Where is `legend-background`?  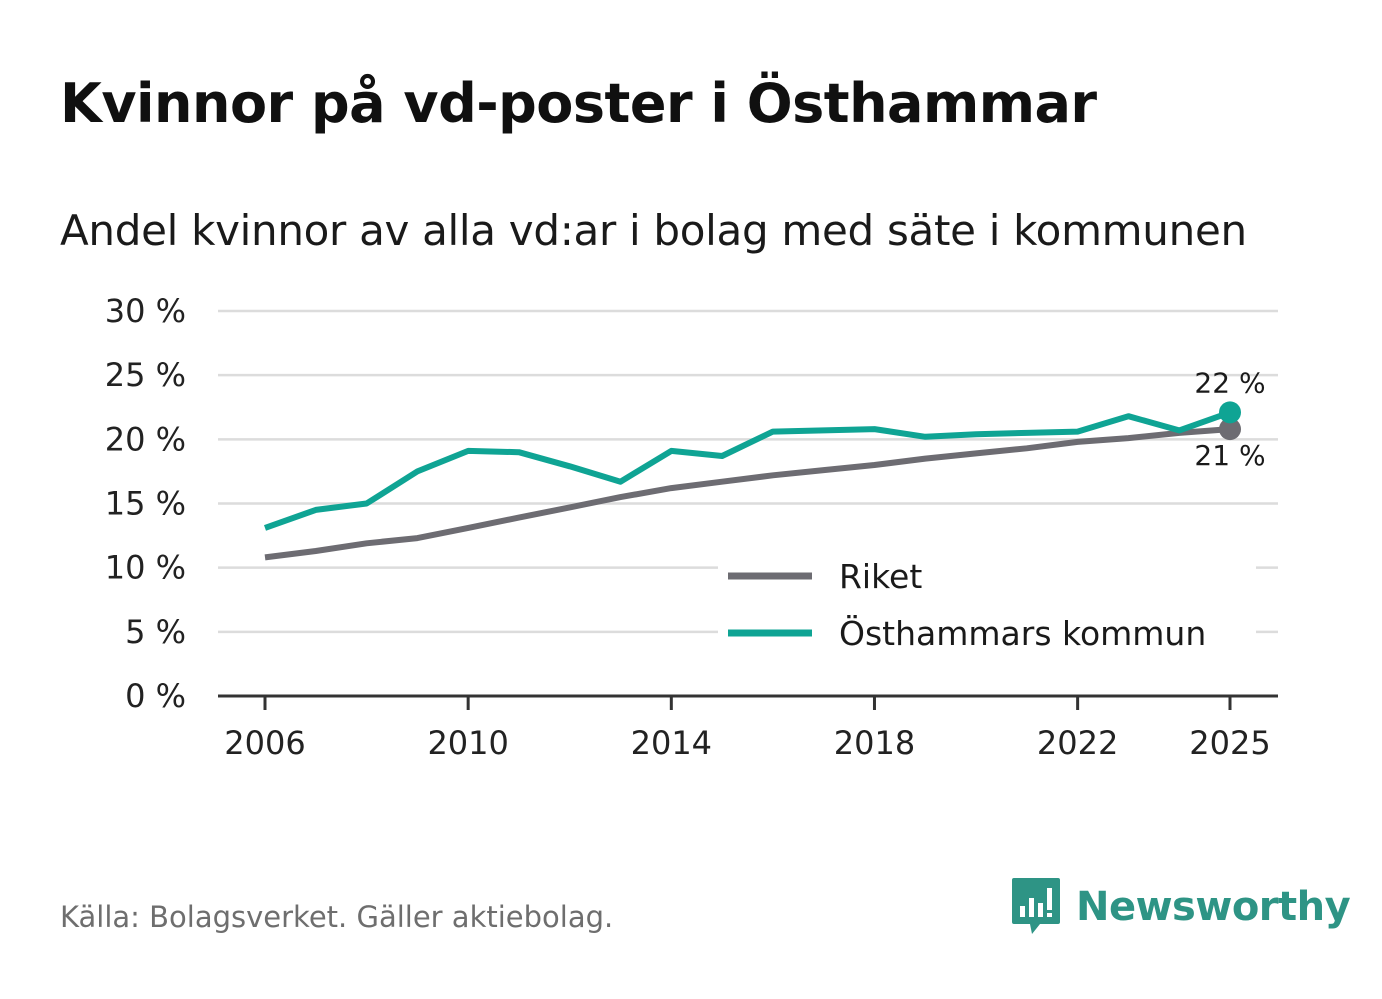 legend-background is located at coordinates (987, 605).